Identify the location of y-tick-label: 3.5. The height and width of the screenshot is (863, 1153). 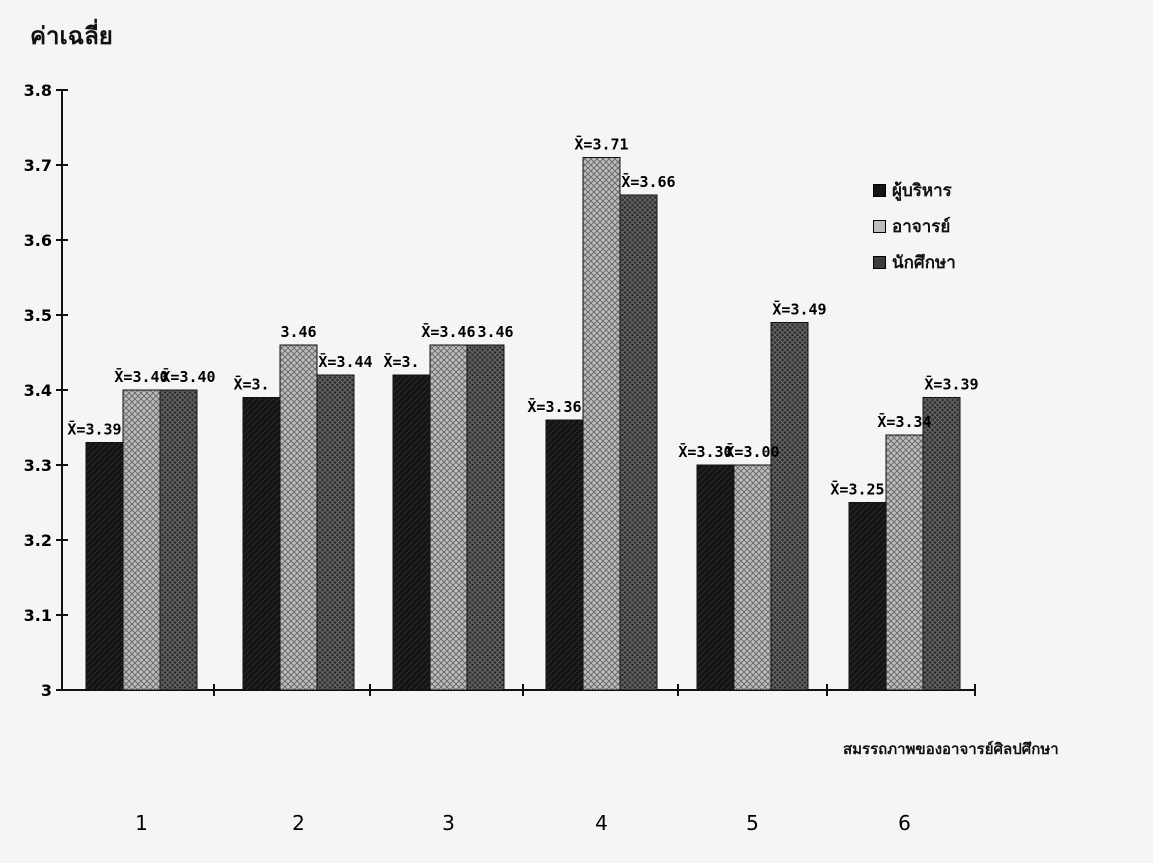
(38, 315).